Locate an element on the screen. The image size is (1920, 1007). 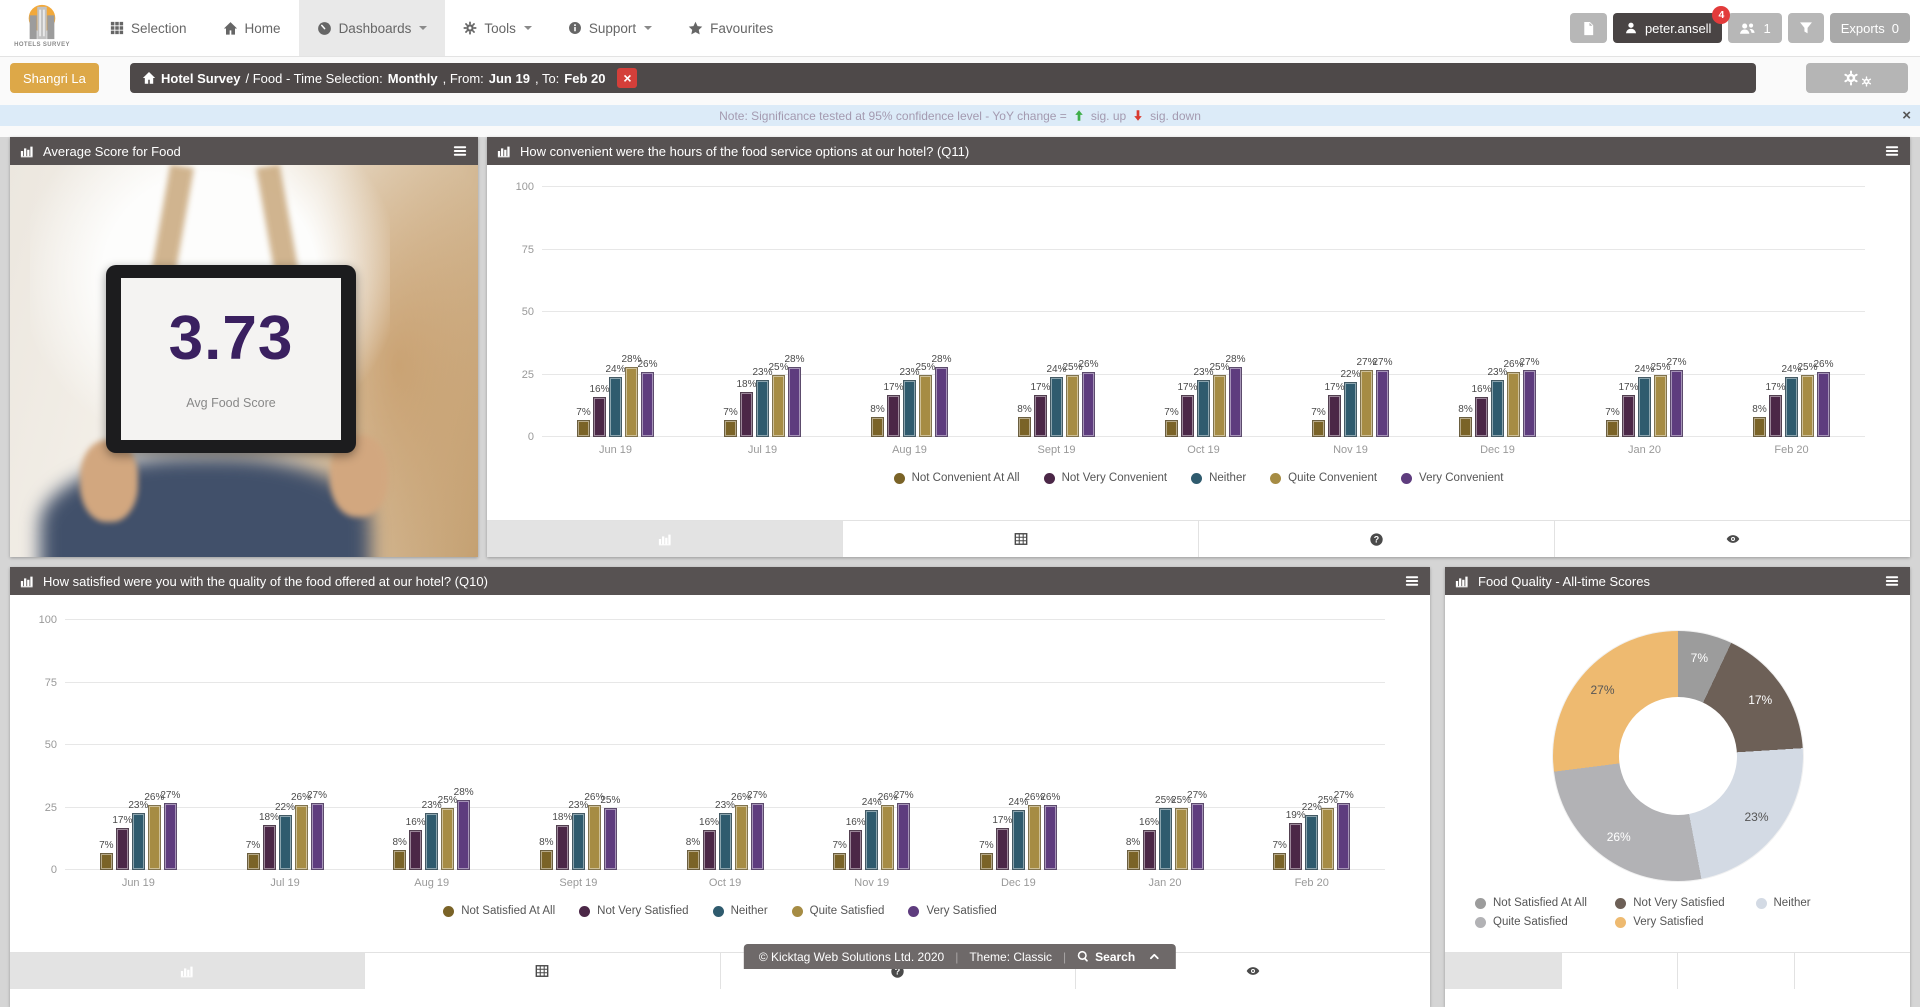
nav-item-favourites: Favourites is located at coordinates (730, 28).